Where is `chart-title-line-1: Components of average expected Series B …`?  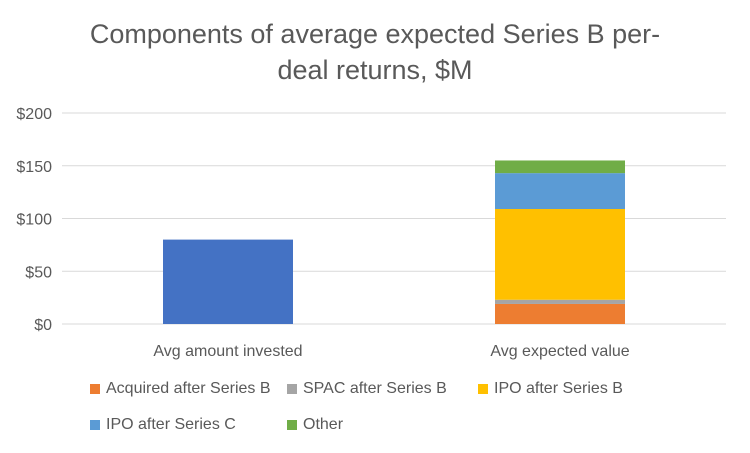
chart-title-line-1: Components of average expected Series B … is located at coordinates (375, 34).